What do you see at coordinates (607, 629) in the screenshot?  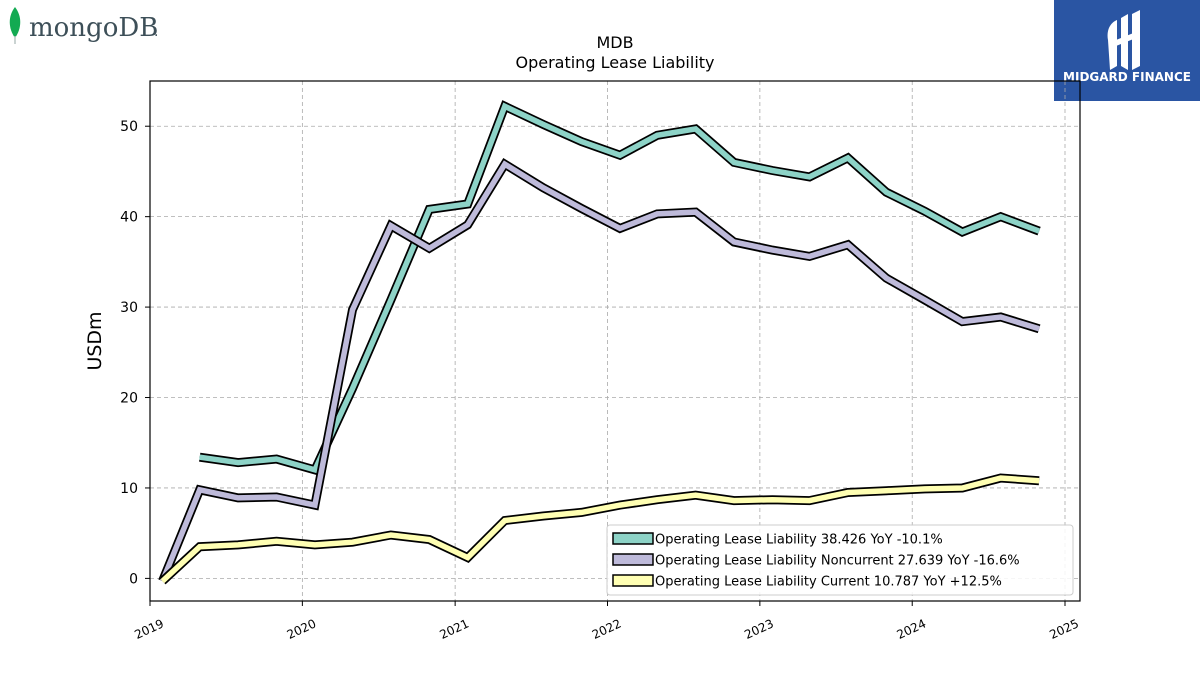 I see `x-tick-label: 2022` at bounding box center [607, 629].